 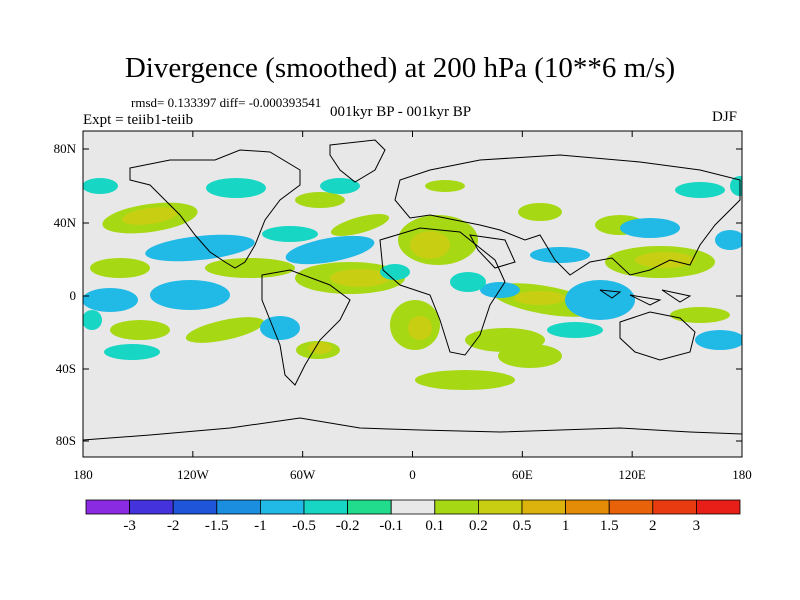 What do you see at coordinates (303, 474) in the screenshot?
I see `lon-tick-label: 60W` at bounding box center [303, 474].